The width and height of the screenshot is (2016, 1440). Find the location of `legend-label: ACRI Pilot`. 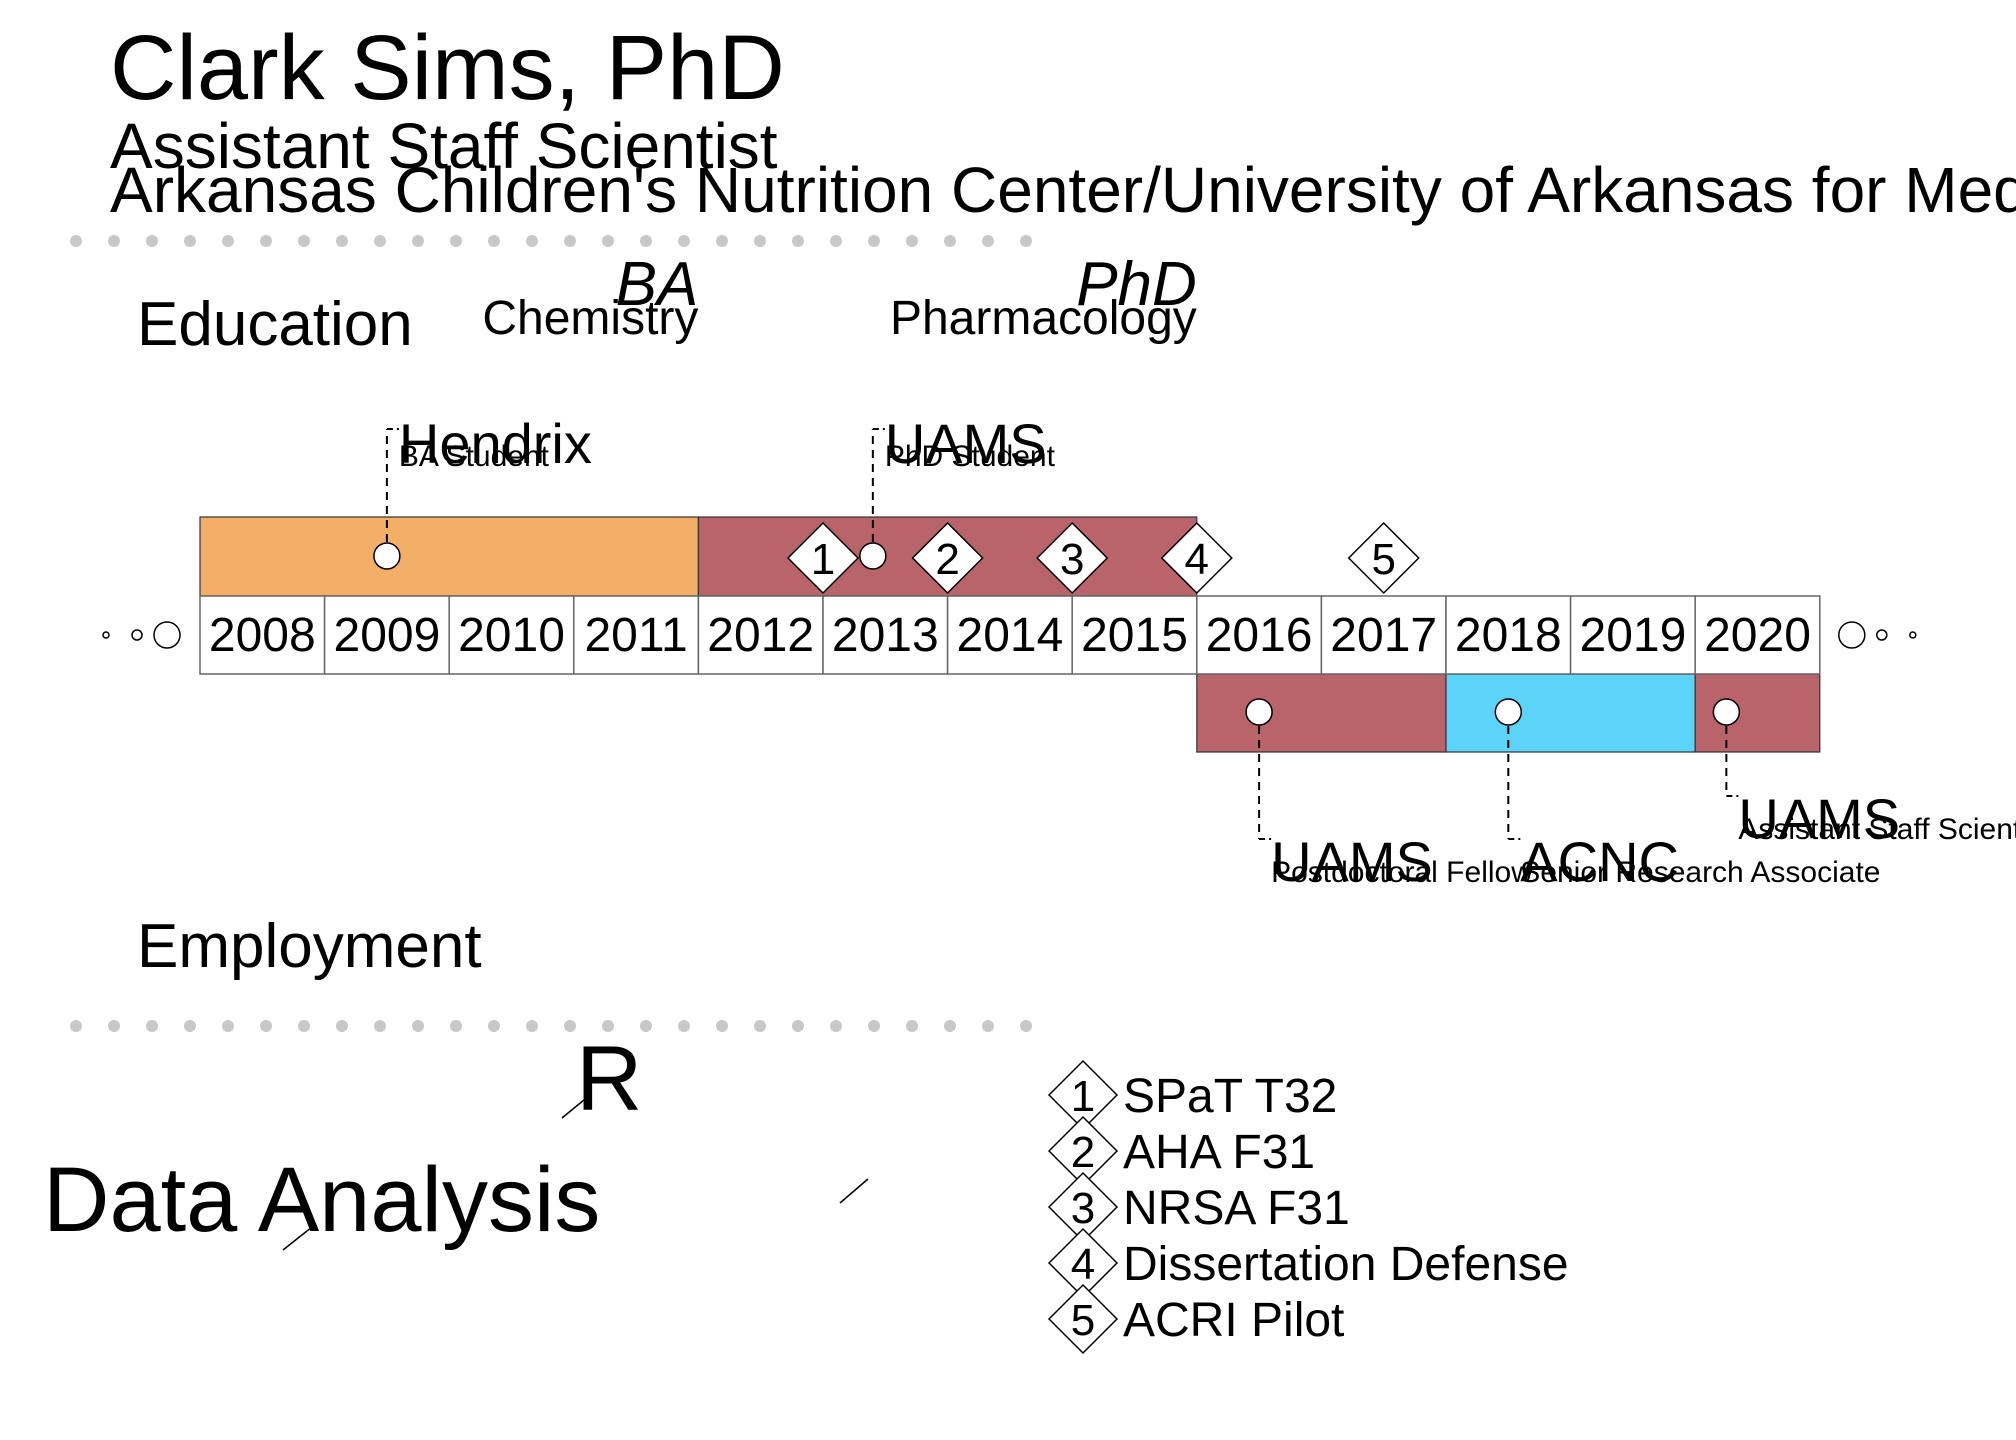

legend-label: ACRI Pilot is located at coordinates (1233, 1320).